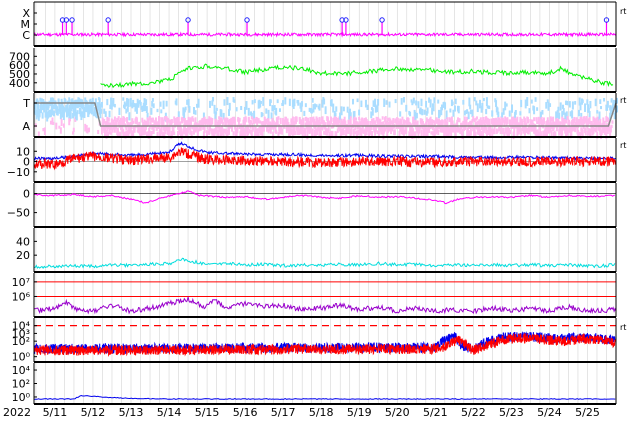  Describe the element at coordinates (606, 20) in the screenshot. I see `flare-marker` at that location.